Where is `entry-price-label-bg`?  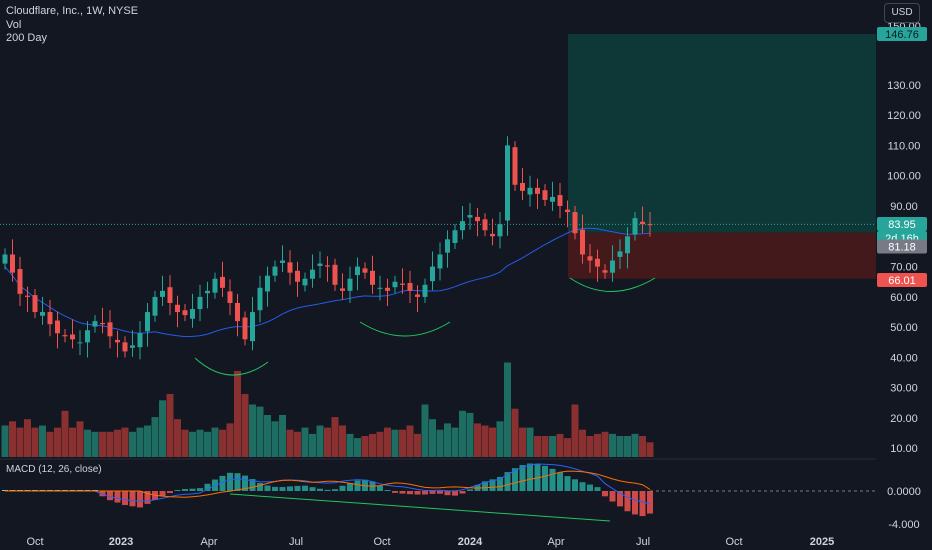 entry-price-label-bg is located at coordinates (902, 246).